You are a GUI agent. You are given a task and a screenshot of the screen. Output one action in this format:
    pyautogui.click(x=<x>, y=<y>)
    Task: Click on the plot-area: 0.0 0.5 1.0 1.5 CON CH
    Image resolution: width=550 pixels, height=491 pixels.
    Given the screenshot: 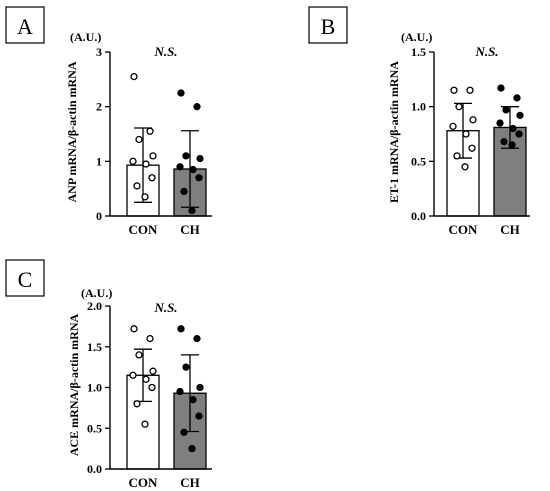 What is the action you would take?
    pyautogui.click(x=470, y=141)
    